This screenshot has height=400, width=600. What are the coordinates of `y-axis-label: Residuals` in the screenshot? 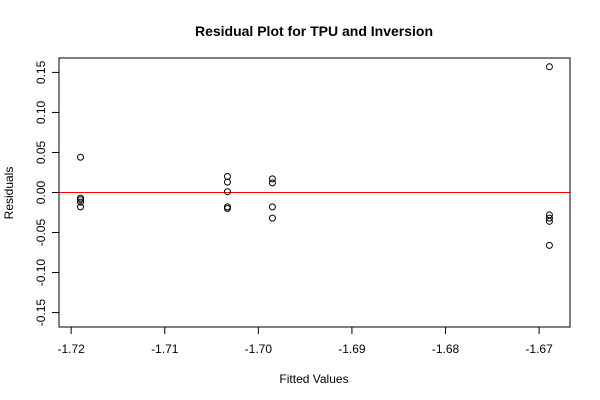 It's located at (9, 193).